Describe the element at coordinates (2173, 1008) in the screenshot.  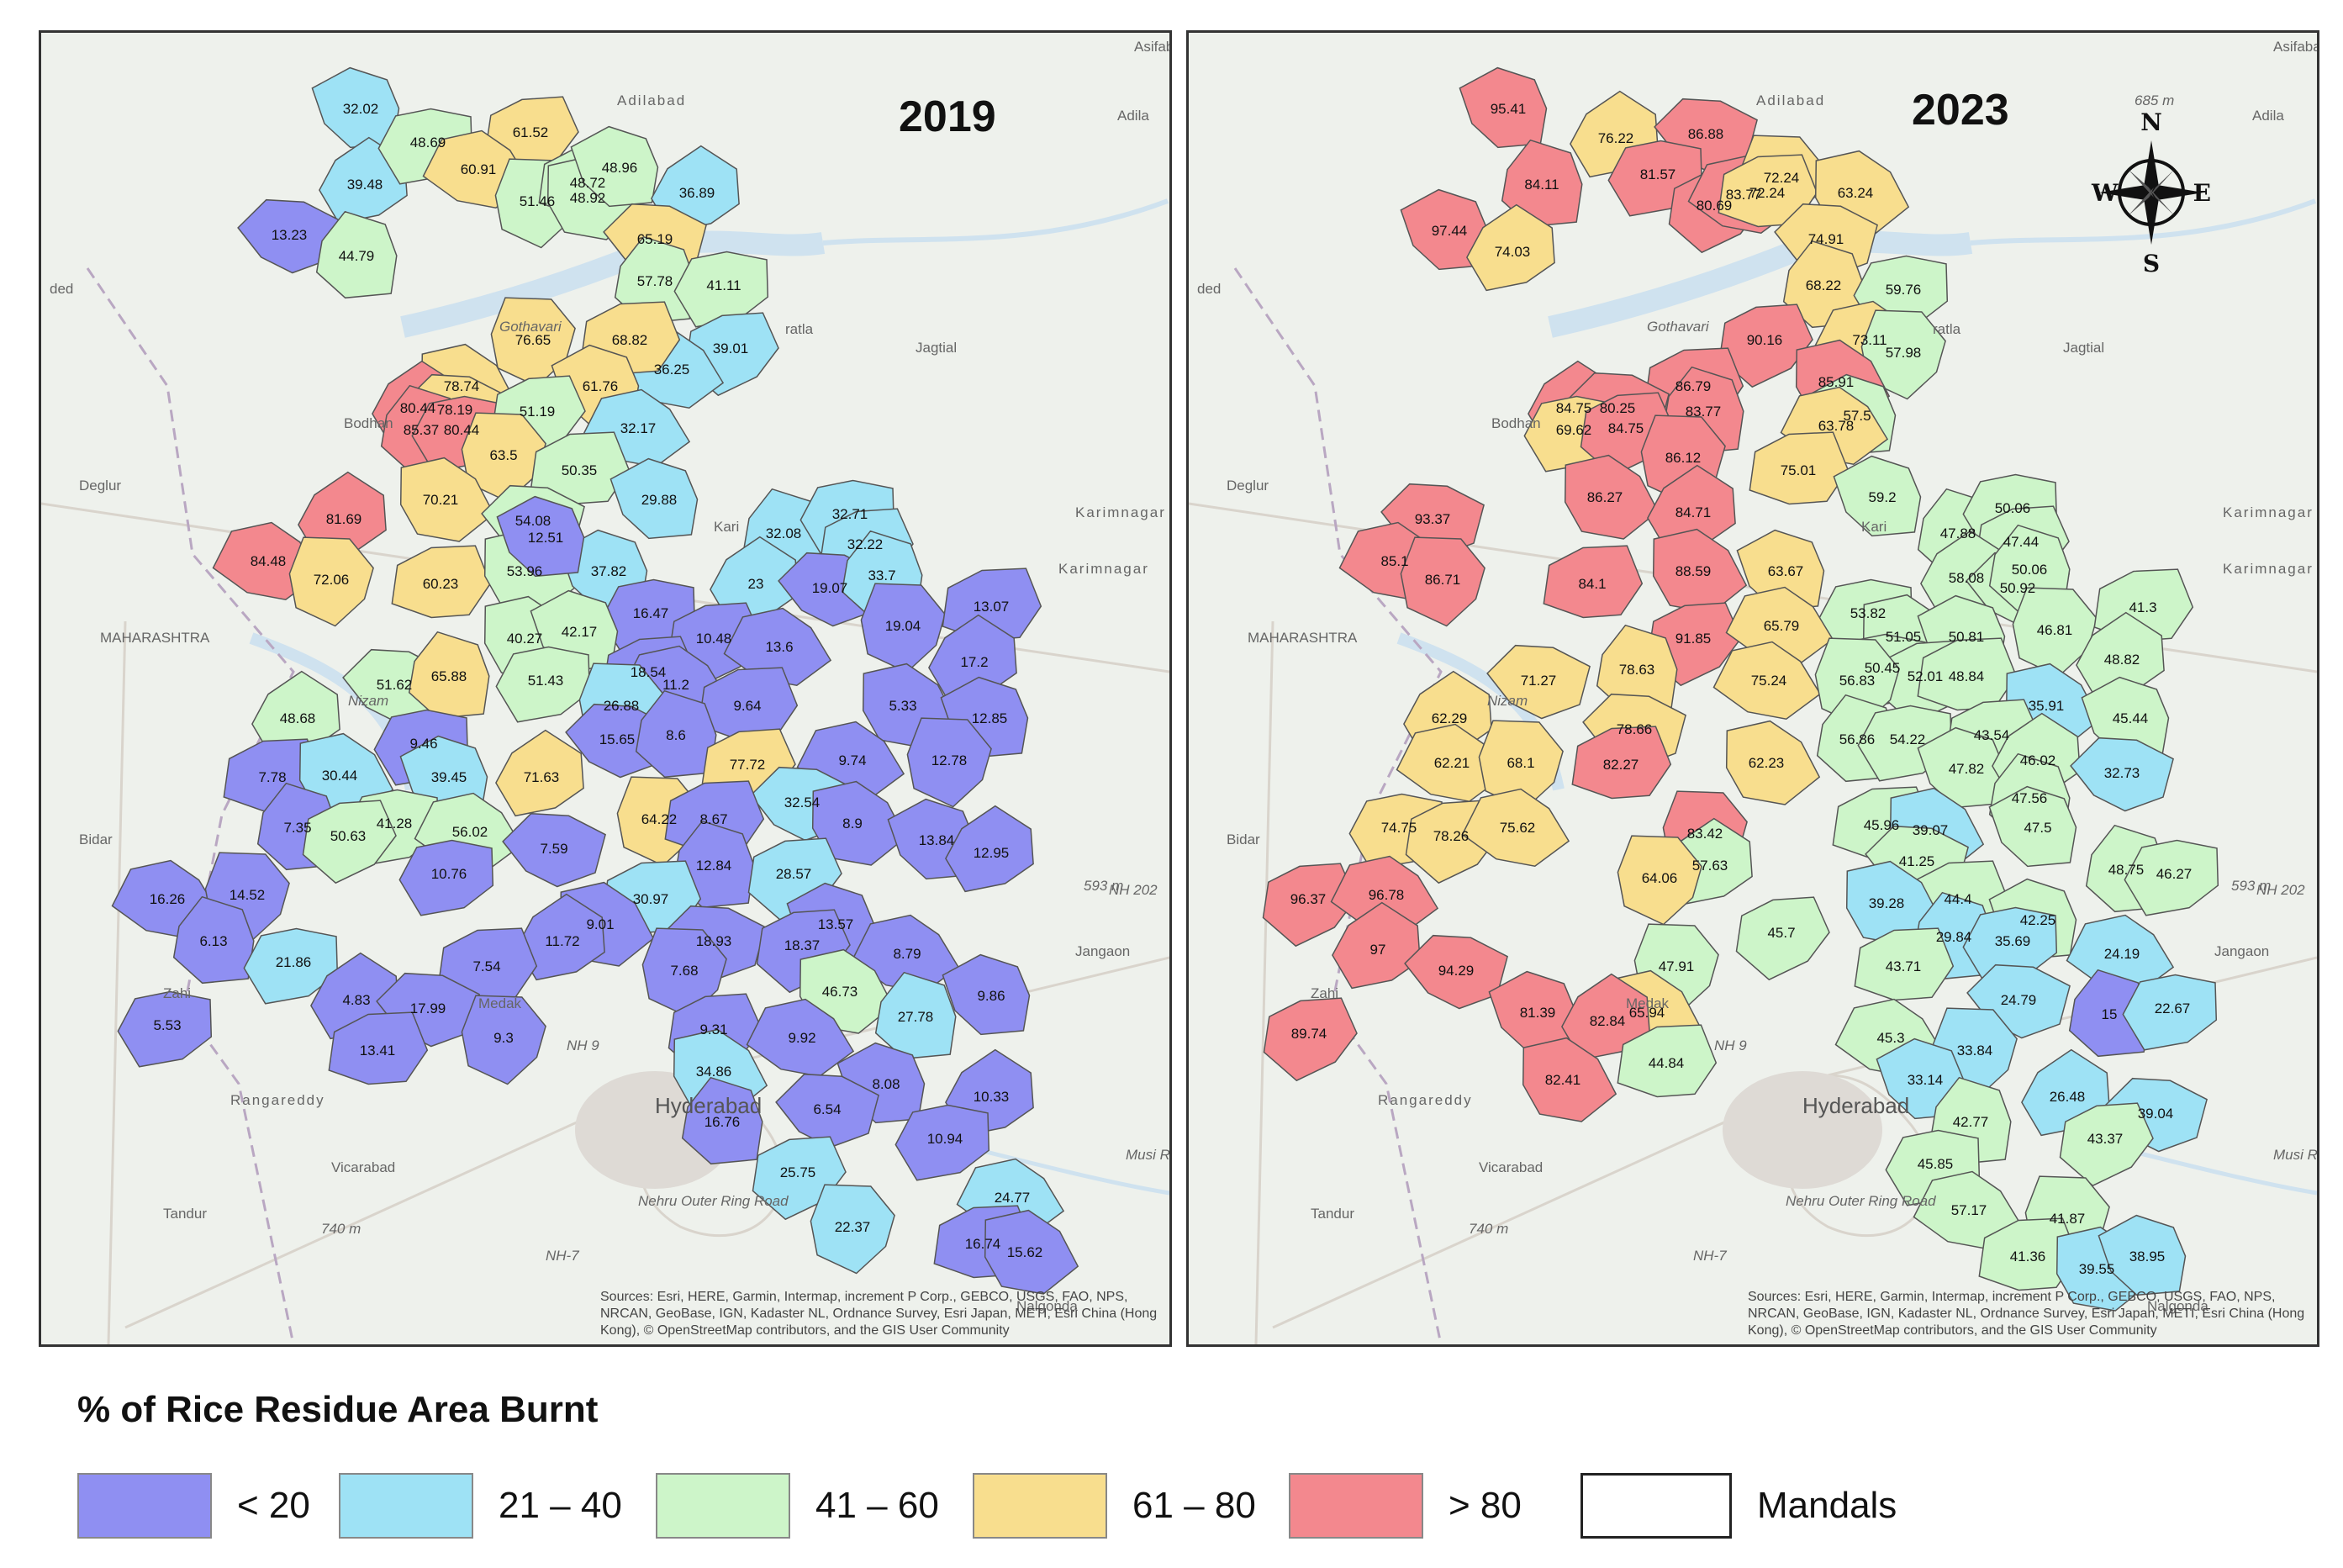
I see `mandal-value-label: 22.67` at that location.